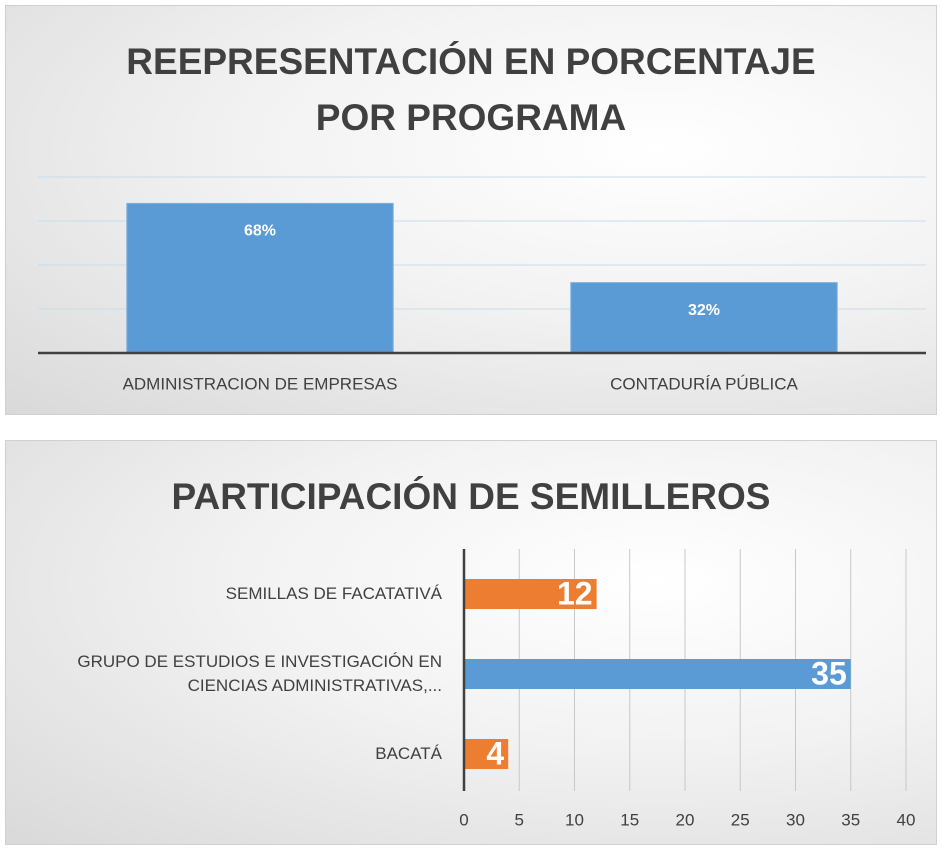  What do you see at coordinates (519, 819) in the screenshot?
I see `x-tick-label: 5` at bounding box center [519, 819].